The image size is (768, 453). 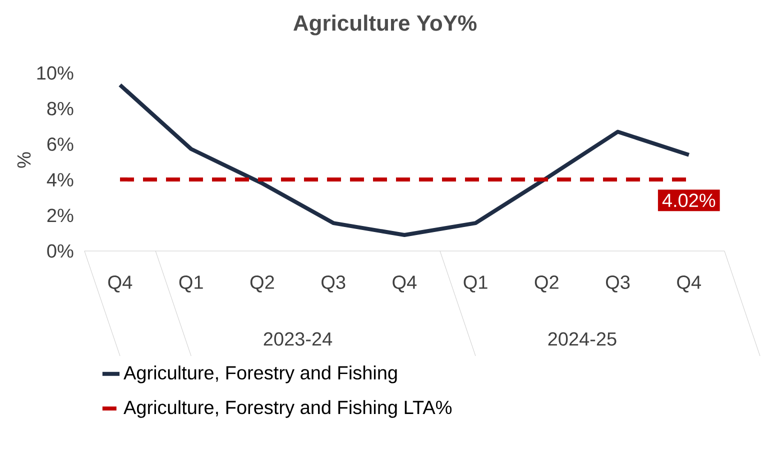 What do you see at coordinates (60, 179) in the screenshot?
I see `y-tick-label: 4%` at bounding box center [60, 179].